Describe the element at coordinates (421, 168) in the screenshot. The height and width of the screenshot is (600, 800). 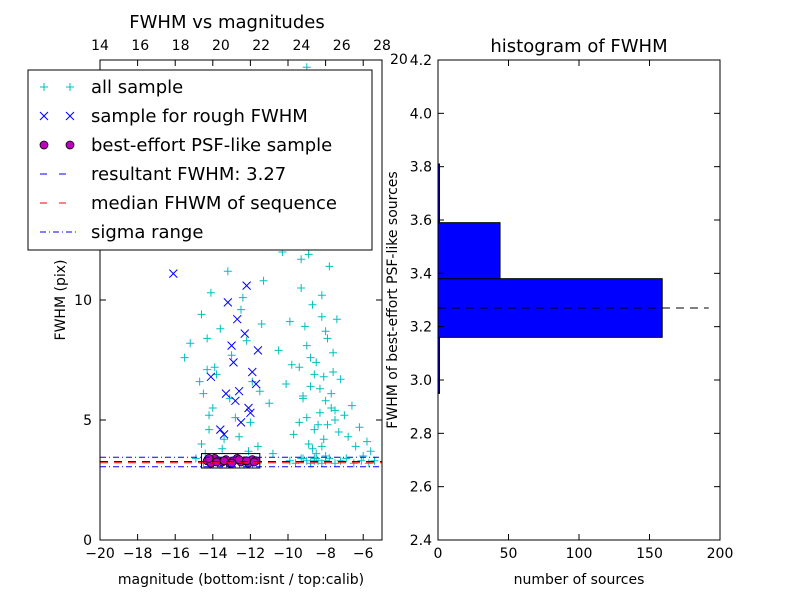
I see `right-y-tick-label: 3.8` at that location.